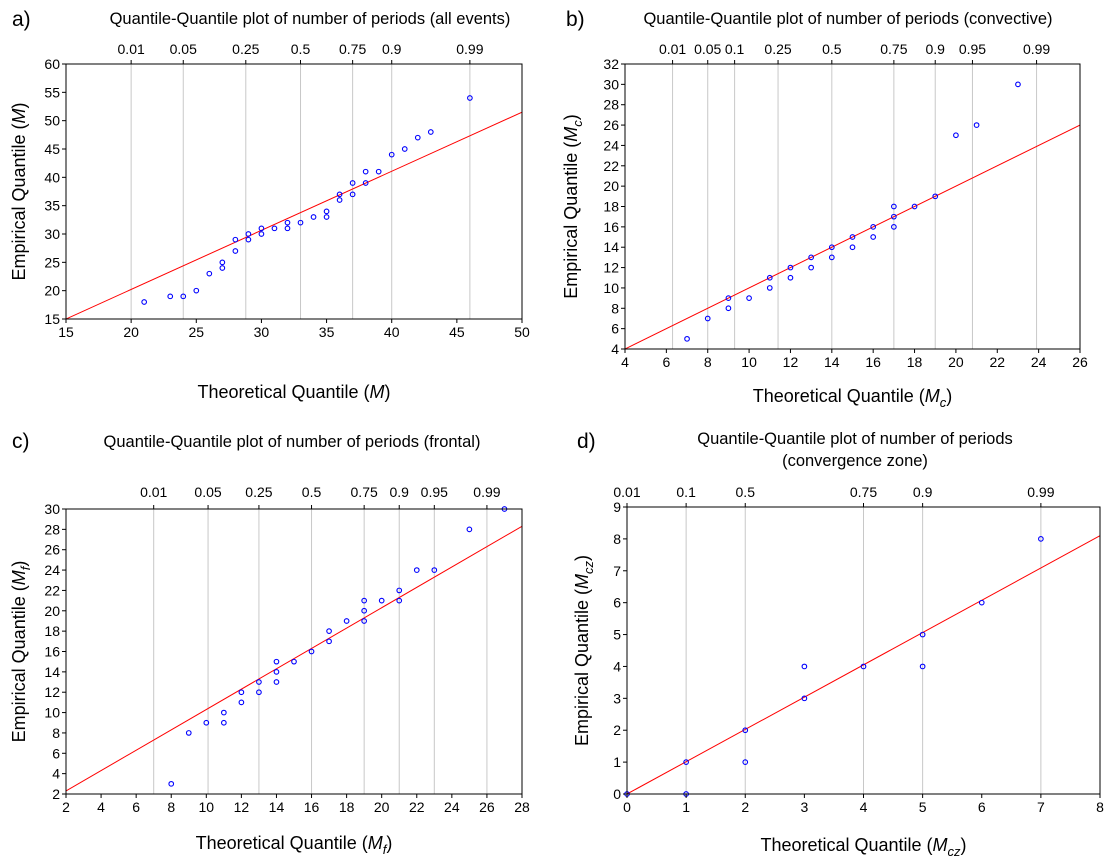 The width and height of the screenshot is (1118, 858). What do you see at coordinates (25, 567) in the screenshot?
I see `y-axis-subscript: f` at bounding box center [25, 567].